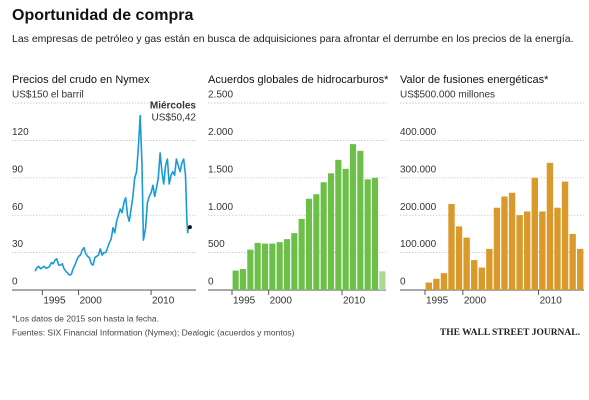 The width and height of the screenshot is (589, 400). What do you see at coordinates (298, 80) in the screenshot?
I see `panel-title: Acuerdos globales de hidrocarburos*` at bounding box center [298, 80].